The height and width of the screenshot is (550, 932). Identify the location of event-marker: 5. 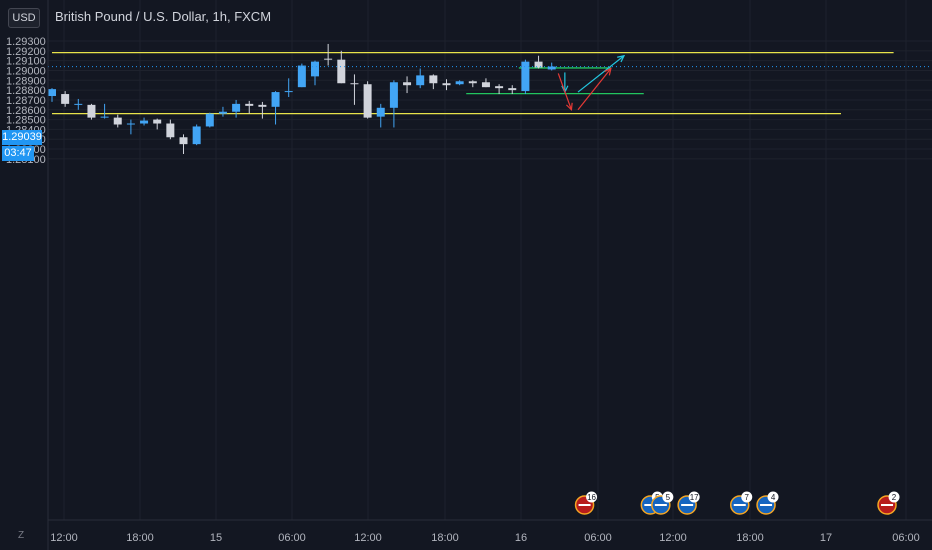
(662, 503).